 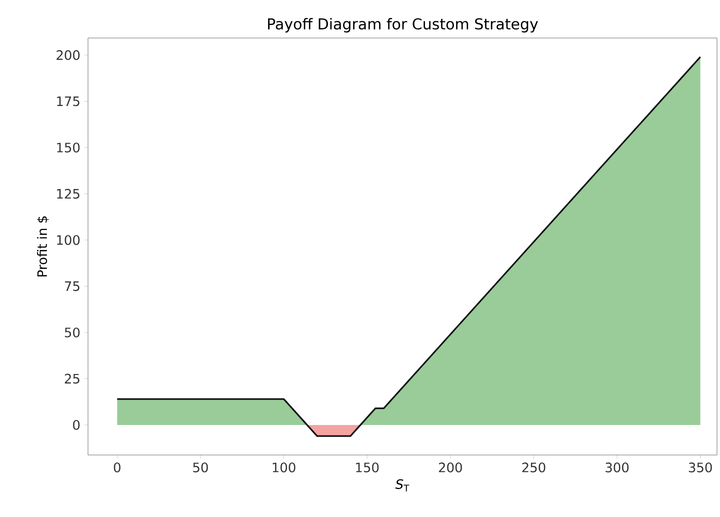 What do you see at coordinates (72, 286) in the screenshot?
I see `y-tick-label: 75` at bounding box center [72, 286].